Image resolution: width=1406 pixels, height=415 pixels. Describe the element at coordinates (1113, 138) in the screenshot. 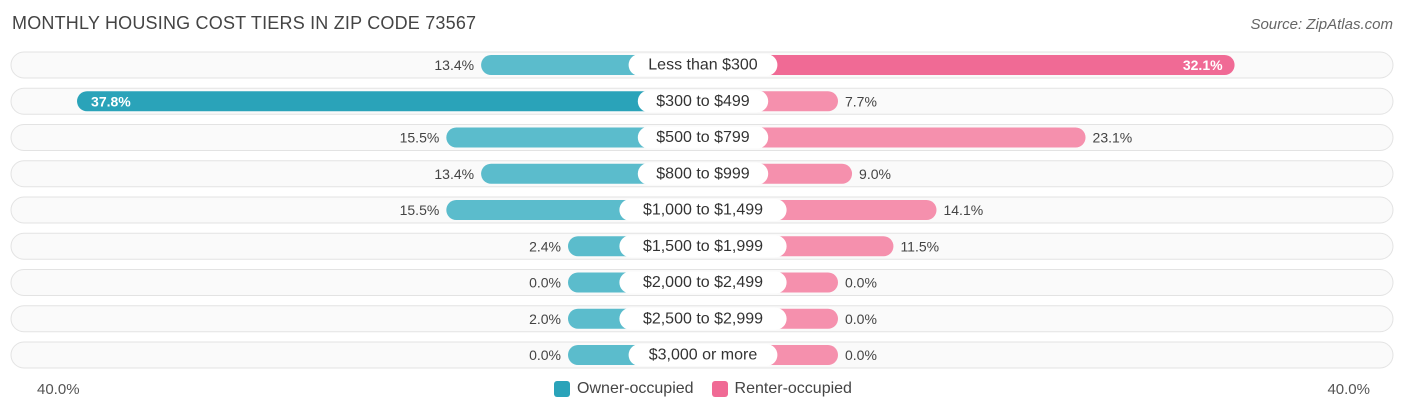

I see `renter-value-label: 23.1%` at that location.